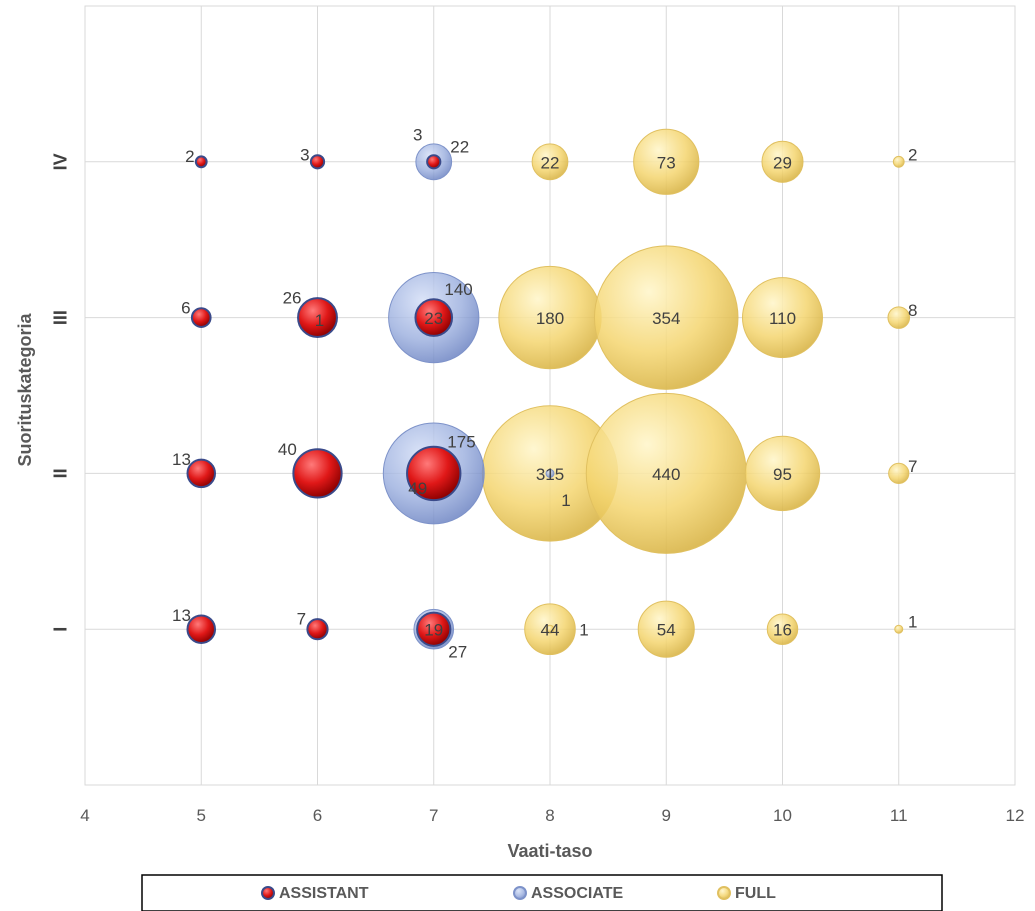 The image size is (1035, 911). I want to click on x-tick-label: 9, so click(666, 815).